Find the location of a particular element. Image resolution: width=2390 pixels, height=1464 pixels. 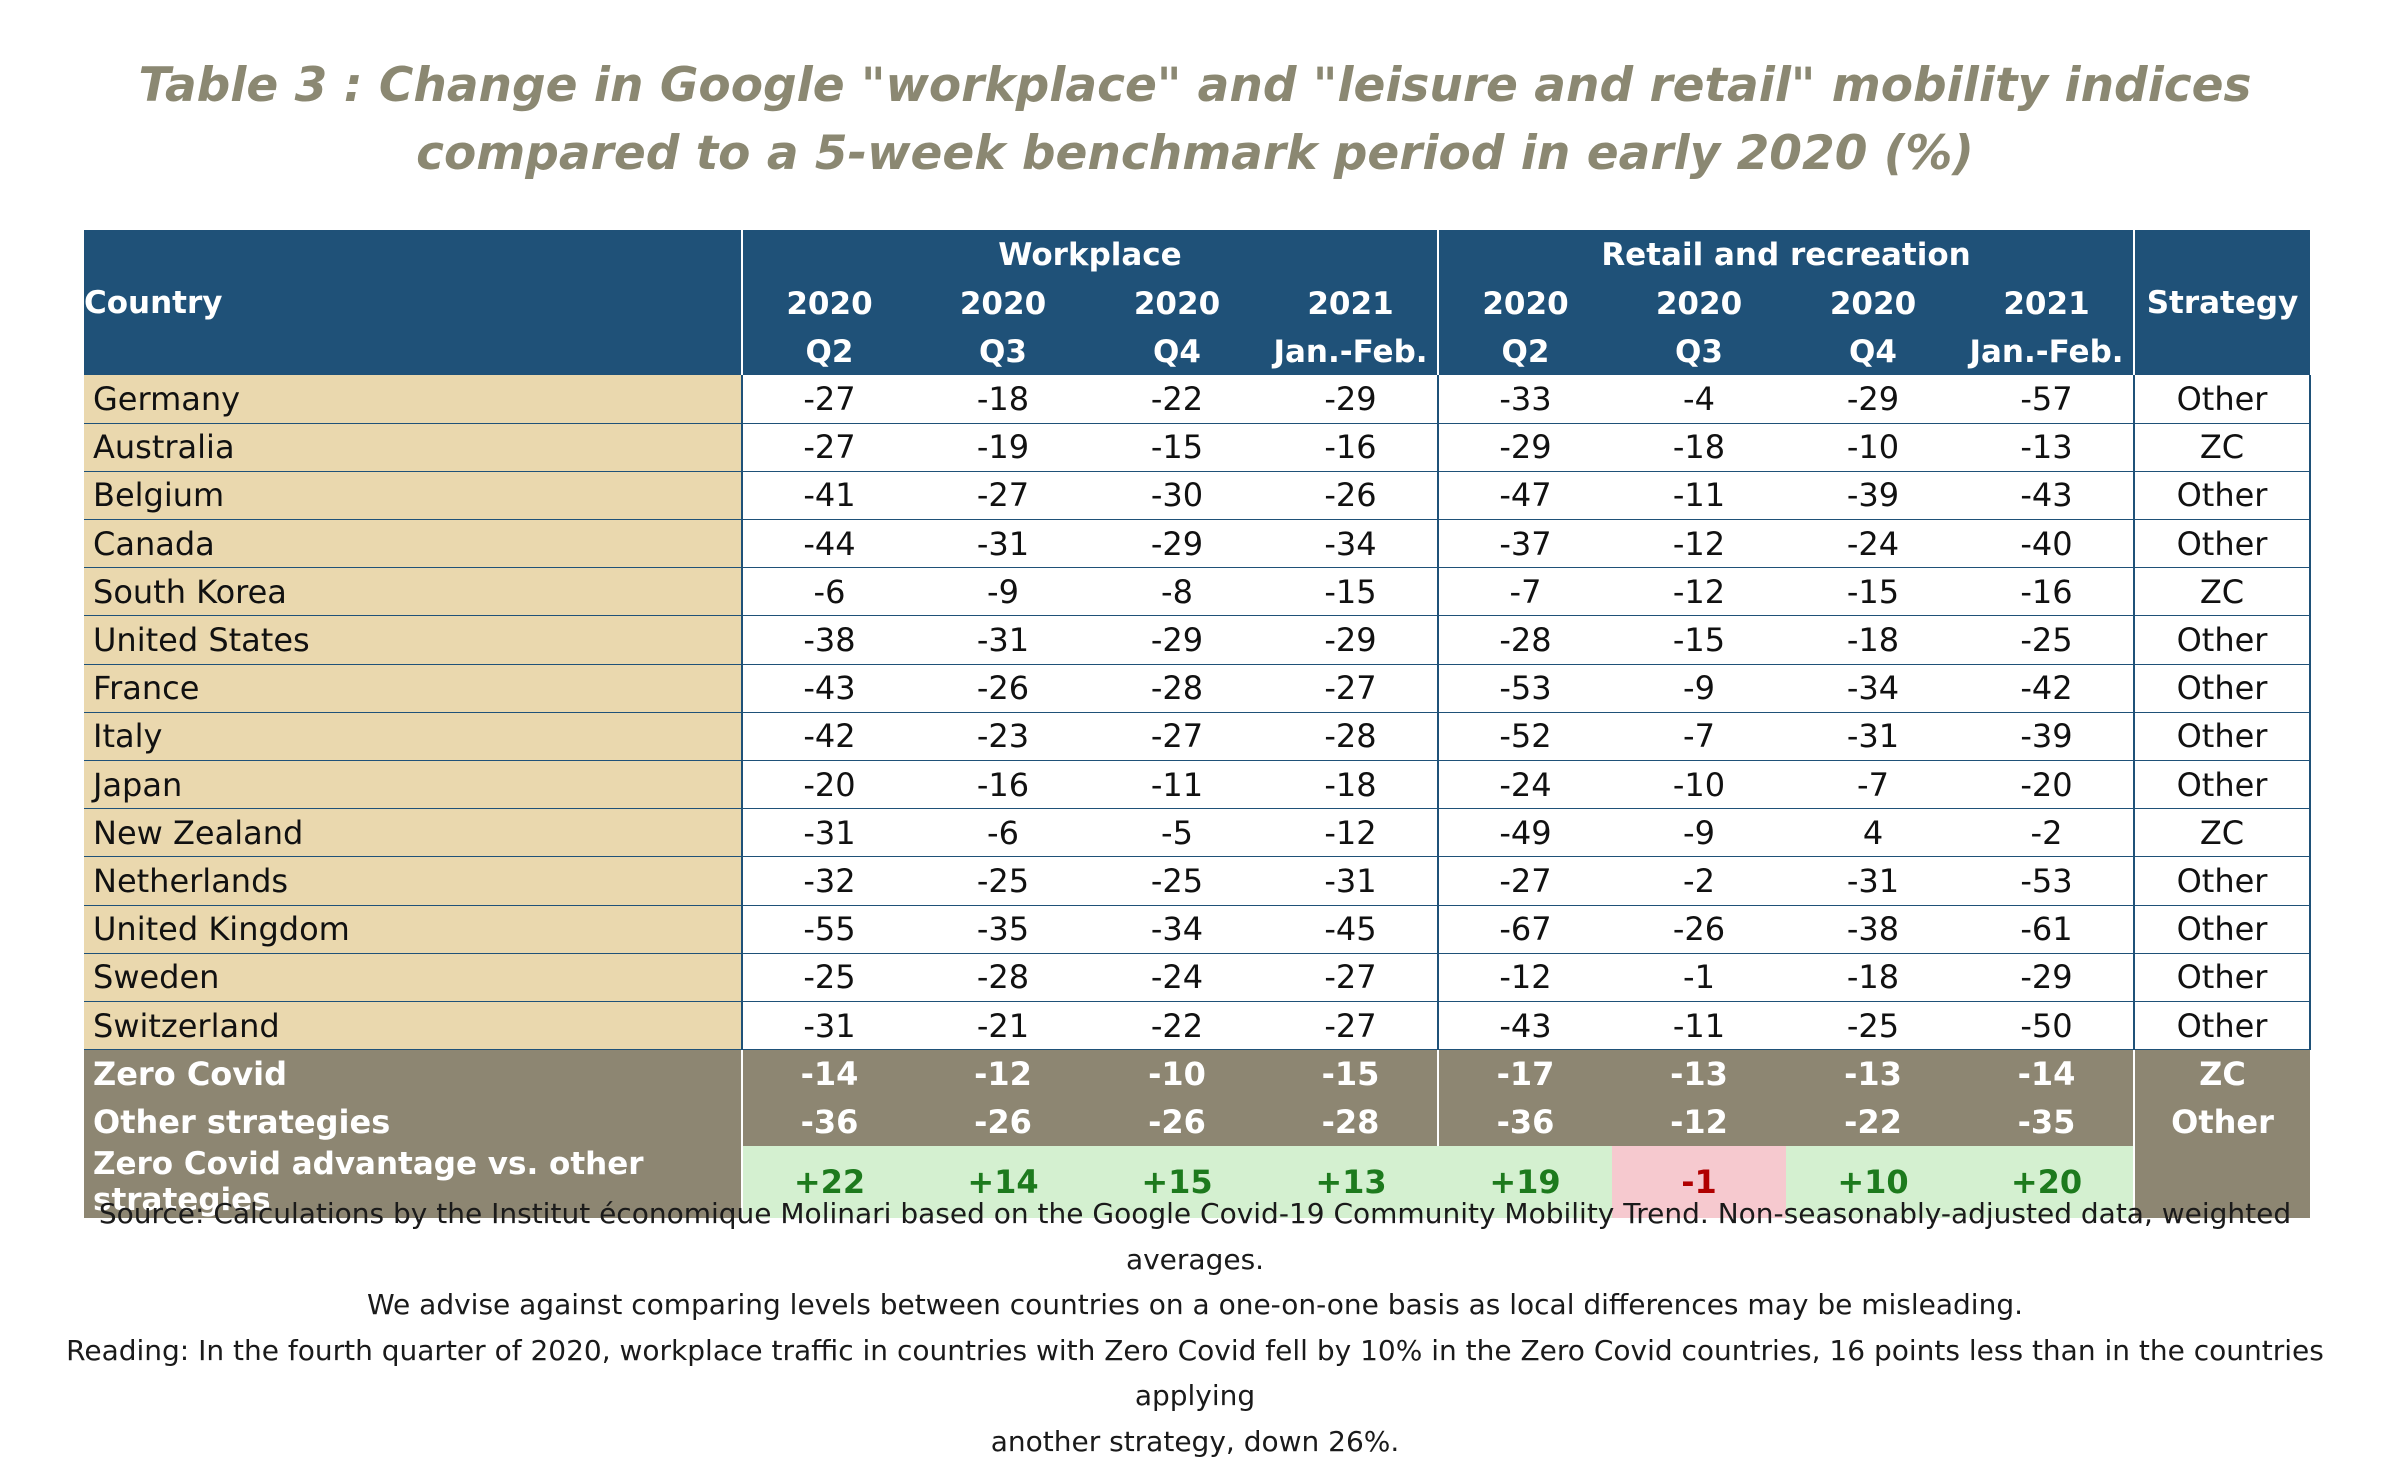

country-cell: Sweden is located at coordinates (413, 977).